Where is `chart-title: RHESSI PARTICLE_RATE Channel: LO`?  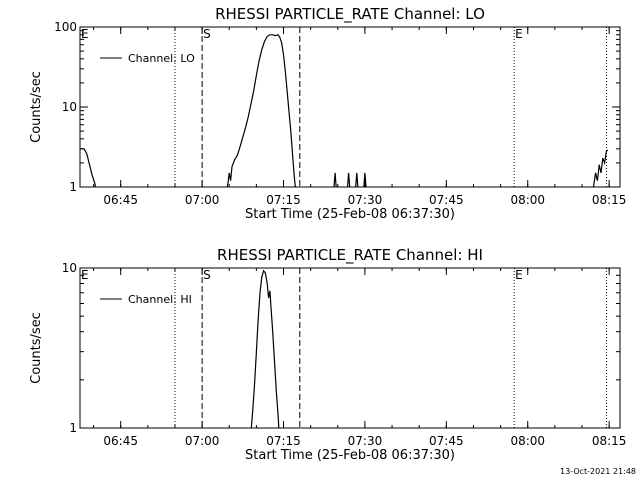 chart-title: RHESSI PARTICLE_RATE Channel: LO is located at coordinates (350, 14).